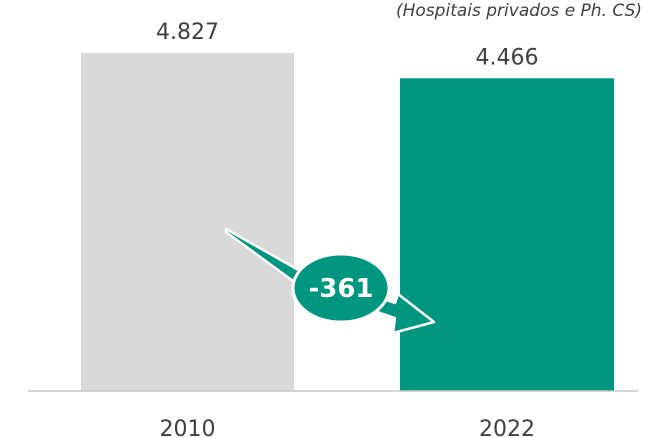 This screenshot has width=648, height=438. Describe the element at coordinates (188, 427) in the screenshot. I see `x-tick-label-2010: 2010` at that location.